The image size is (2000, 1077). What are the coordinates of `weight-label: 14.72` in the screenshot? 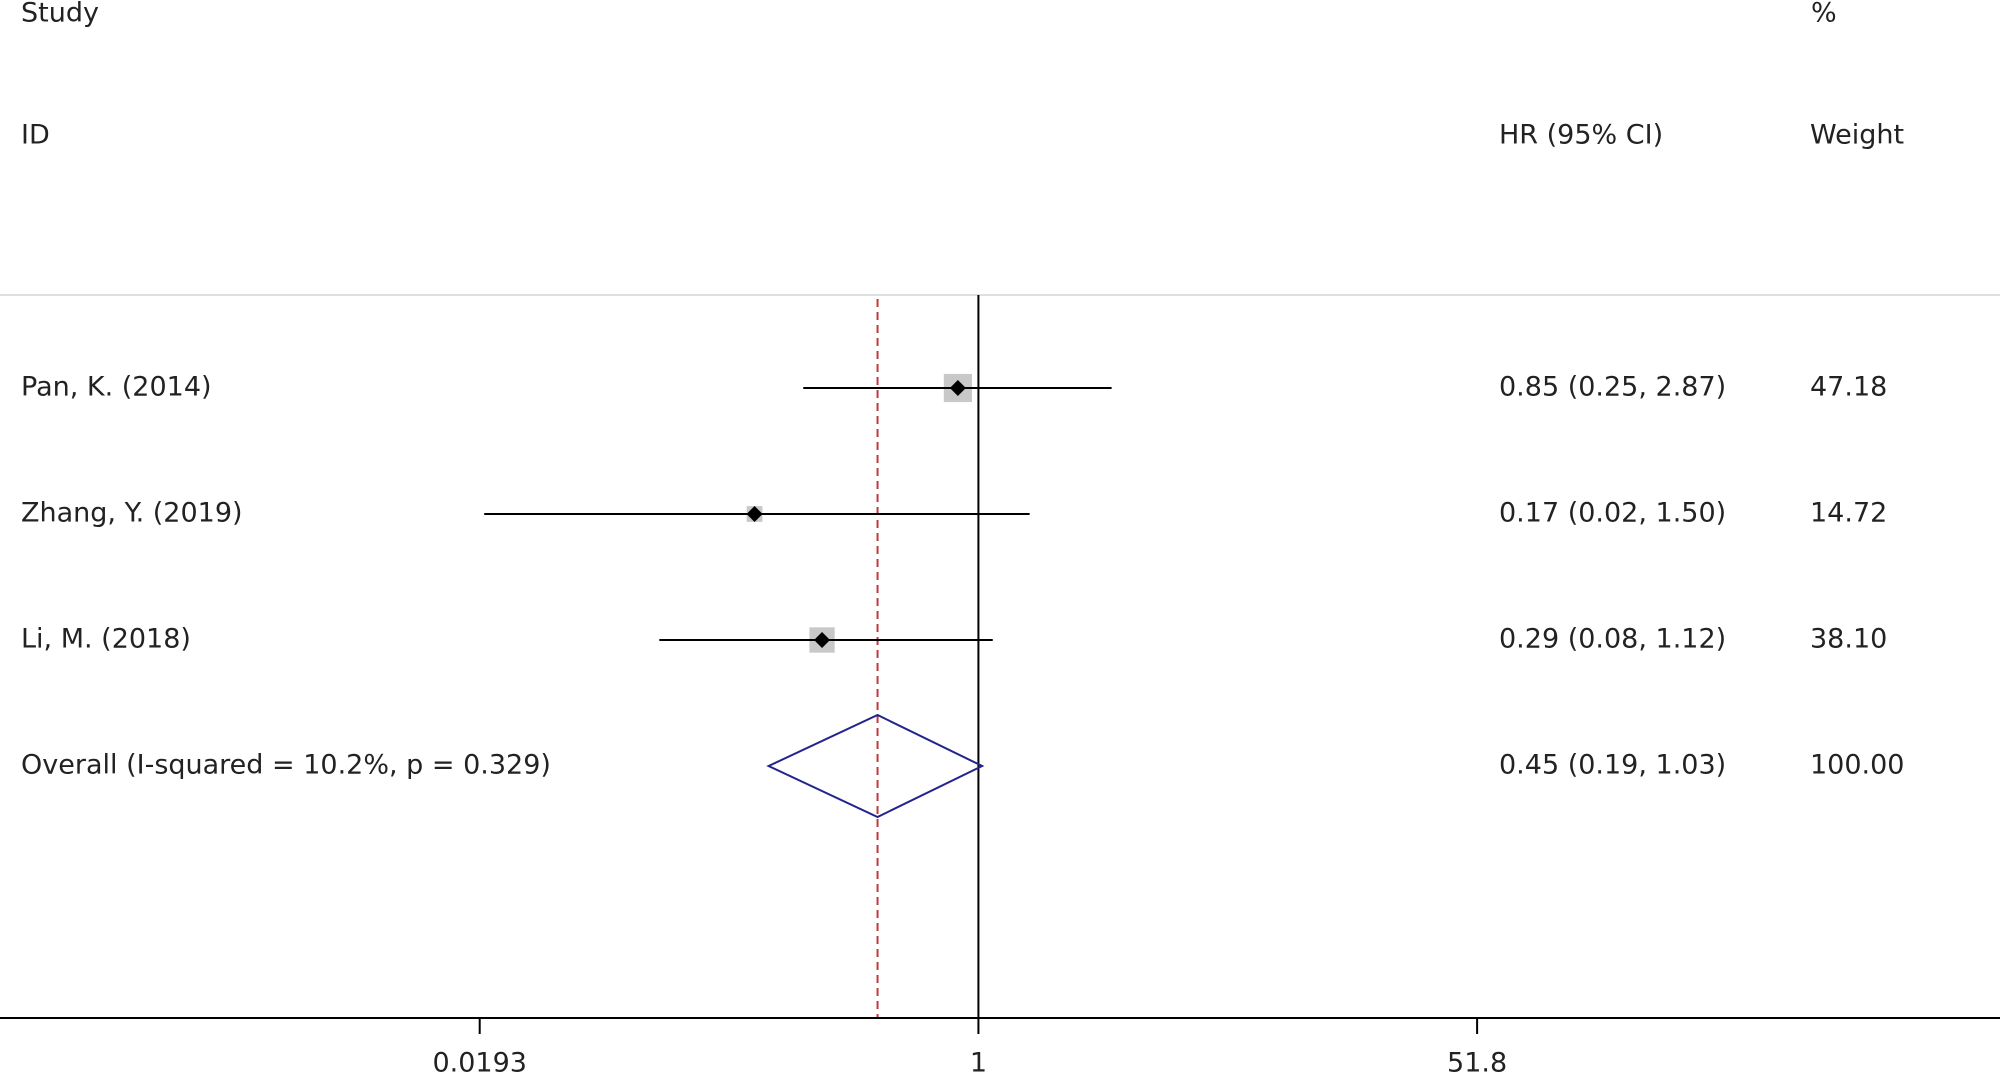 It's located at (1848, 513).